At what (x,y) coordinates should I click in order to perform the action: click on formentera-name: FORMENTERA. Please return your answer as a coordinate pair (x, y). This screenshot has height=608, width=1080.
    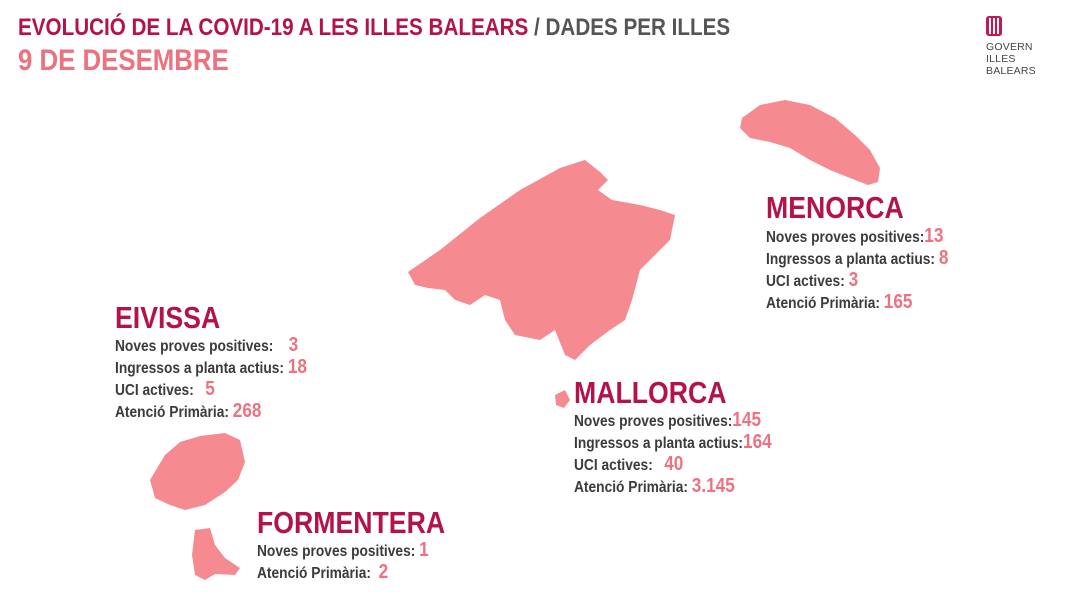
    Looking at the image, I should click on (351, 522).